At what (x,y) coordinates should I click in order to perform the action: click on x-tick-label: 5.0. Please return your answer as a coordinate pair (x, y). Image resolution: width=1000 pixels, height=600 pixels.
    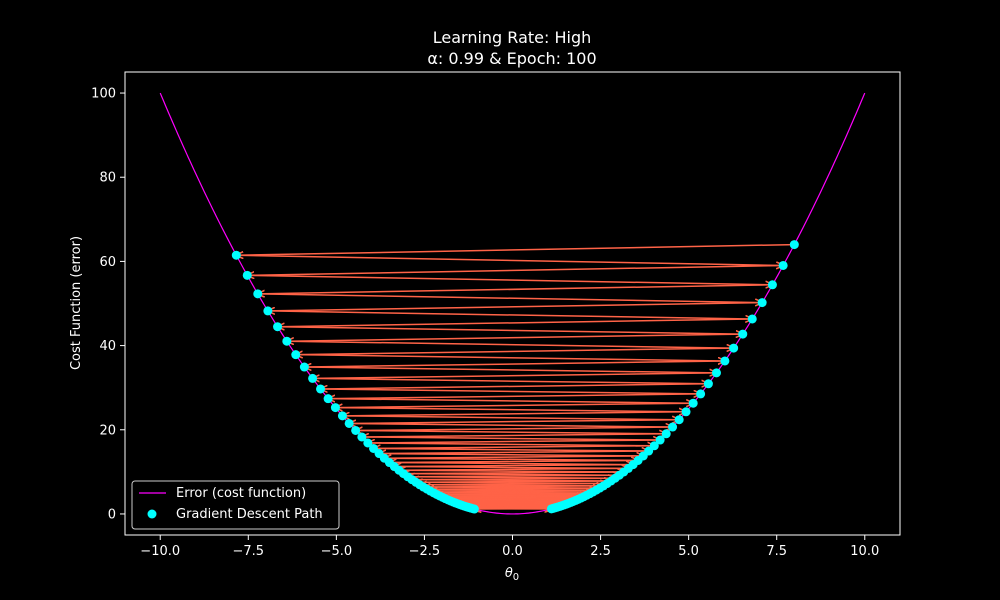
    Looking at the image, I should click on (688, 551).